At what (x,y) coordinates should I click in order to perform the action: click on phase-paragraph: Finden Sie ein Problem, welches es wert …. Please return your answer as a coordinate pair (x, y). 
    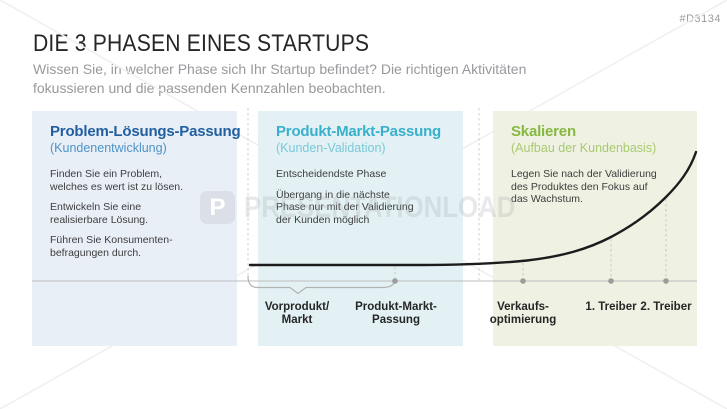
    Looking at the image, I should click on (117, 180).